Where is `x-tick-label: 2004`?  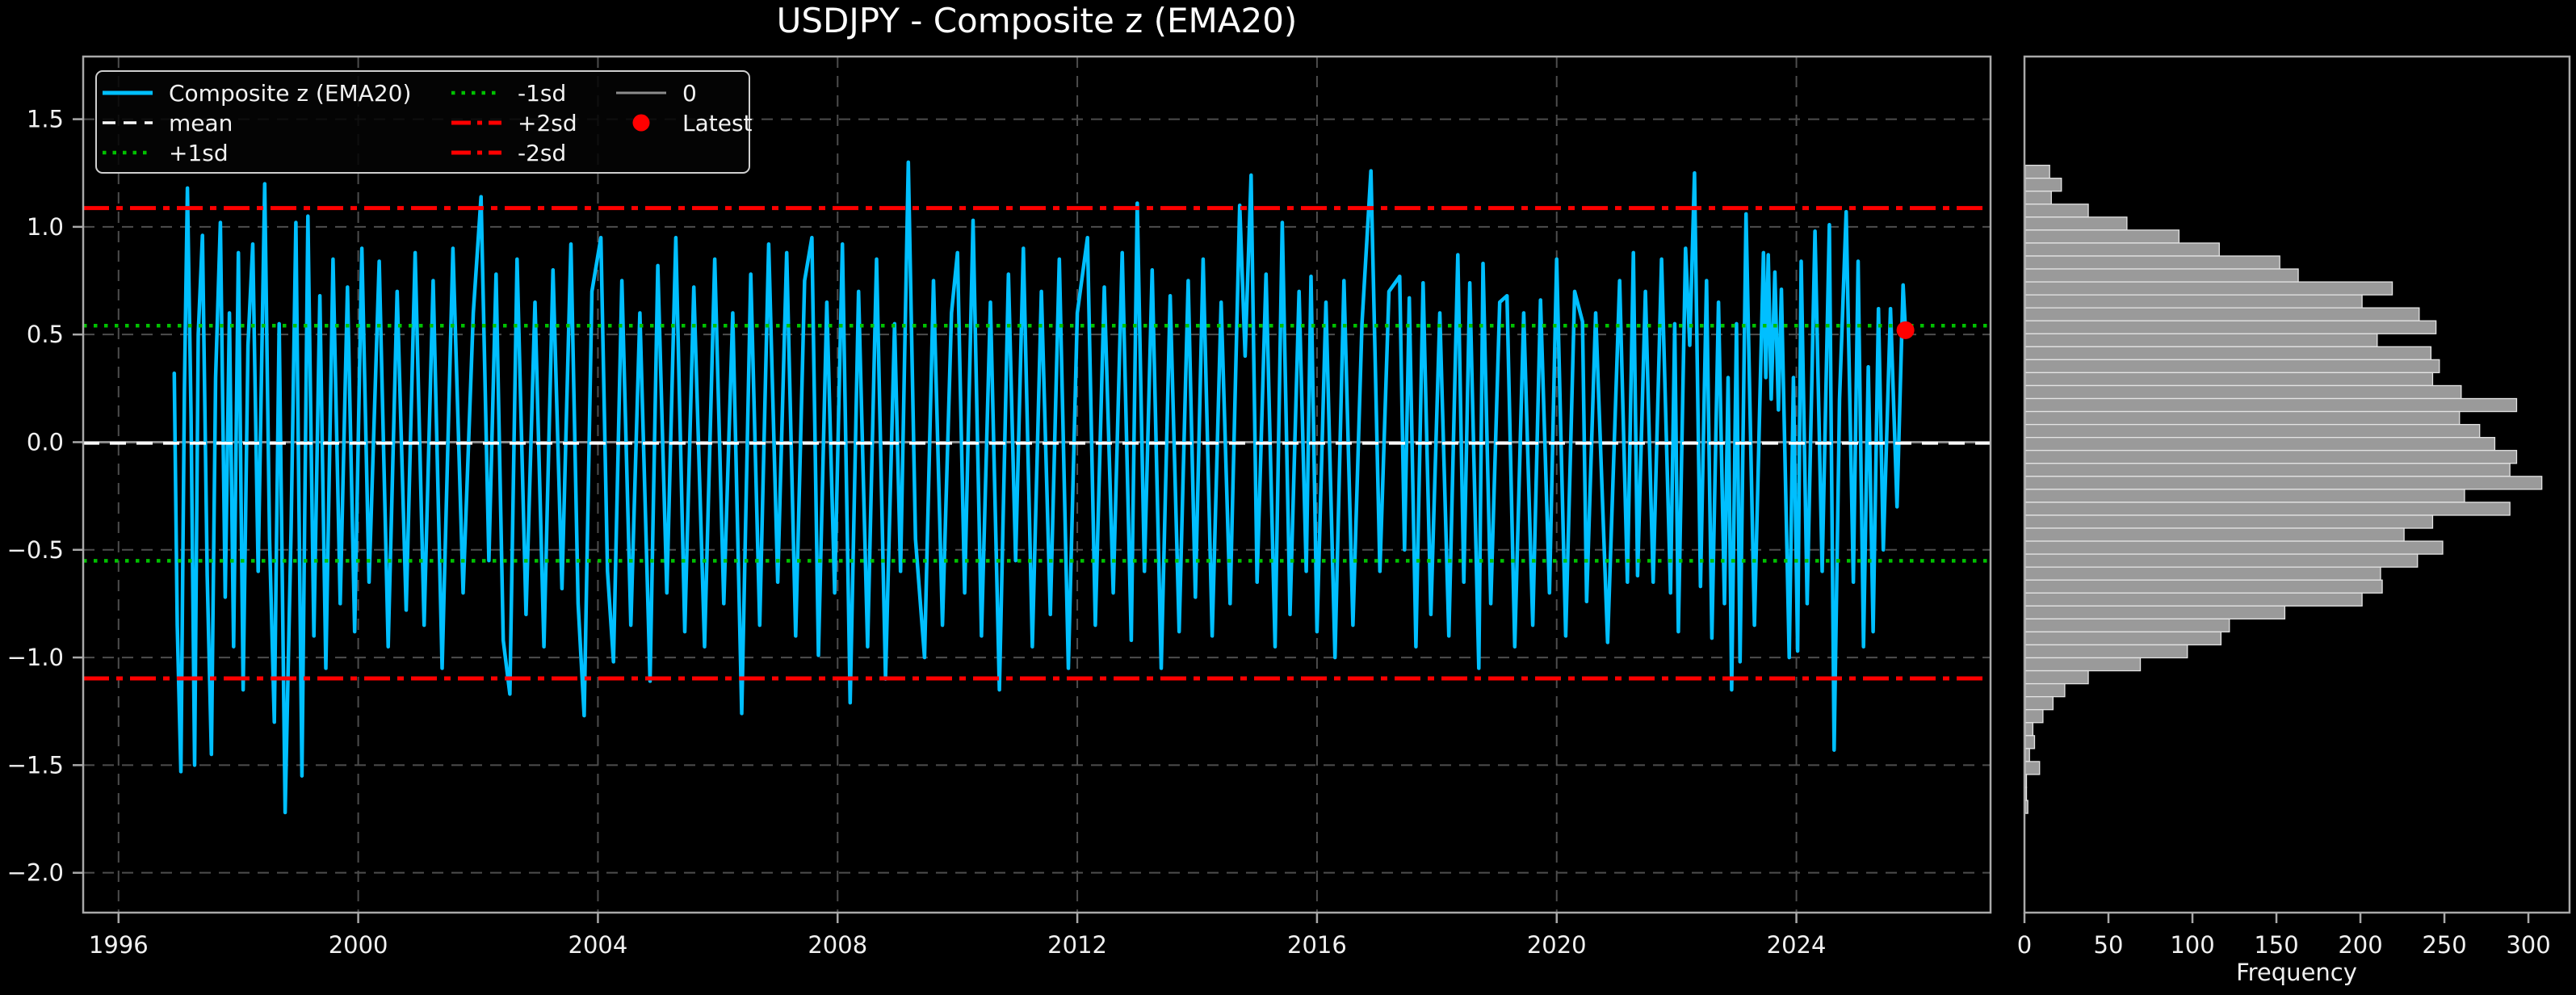
x-tick-label: 2004 is located at coordinates (598, 945).